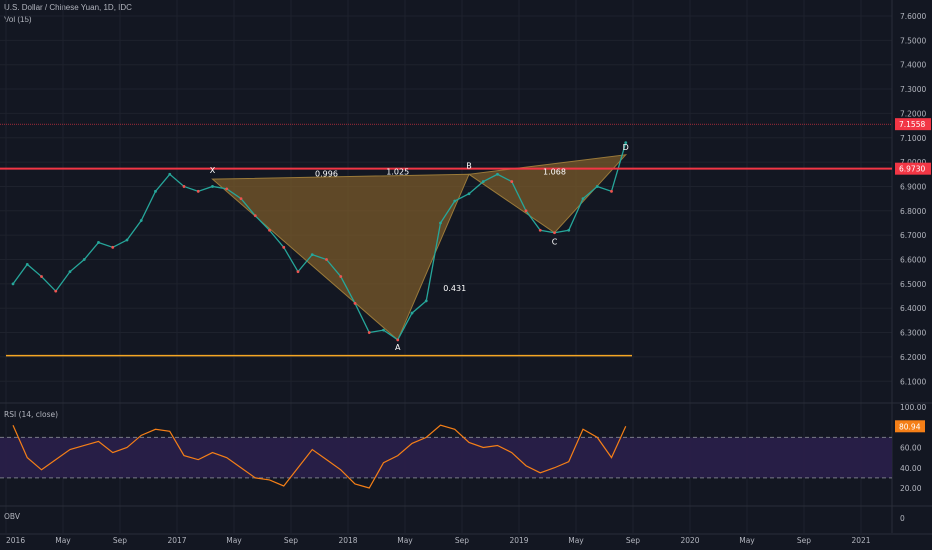  I want to click on price-tick-label: 6.9000, so click(913, 186).